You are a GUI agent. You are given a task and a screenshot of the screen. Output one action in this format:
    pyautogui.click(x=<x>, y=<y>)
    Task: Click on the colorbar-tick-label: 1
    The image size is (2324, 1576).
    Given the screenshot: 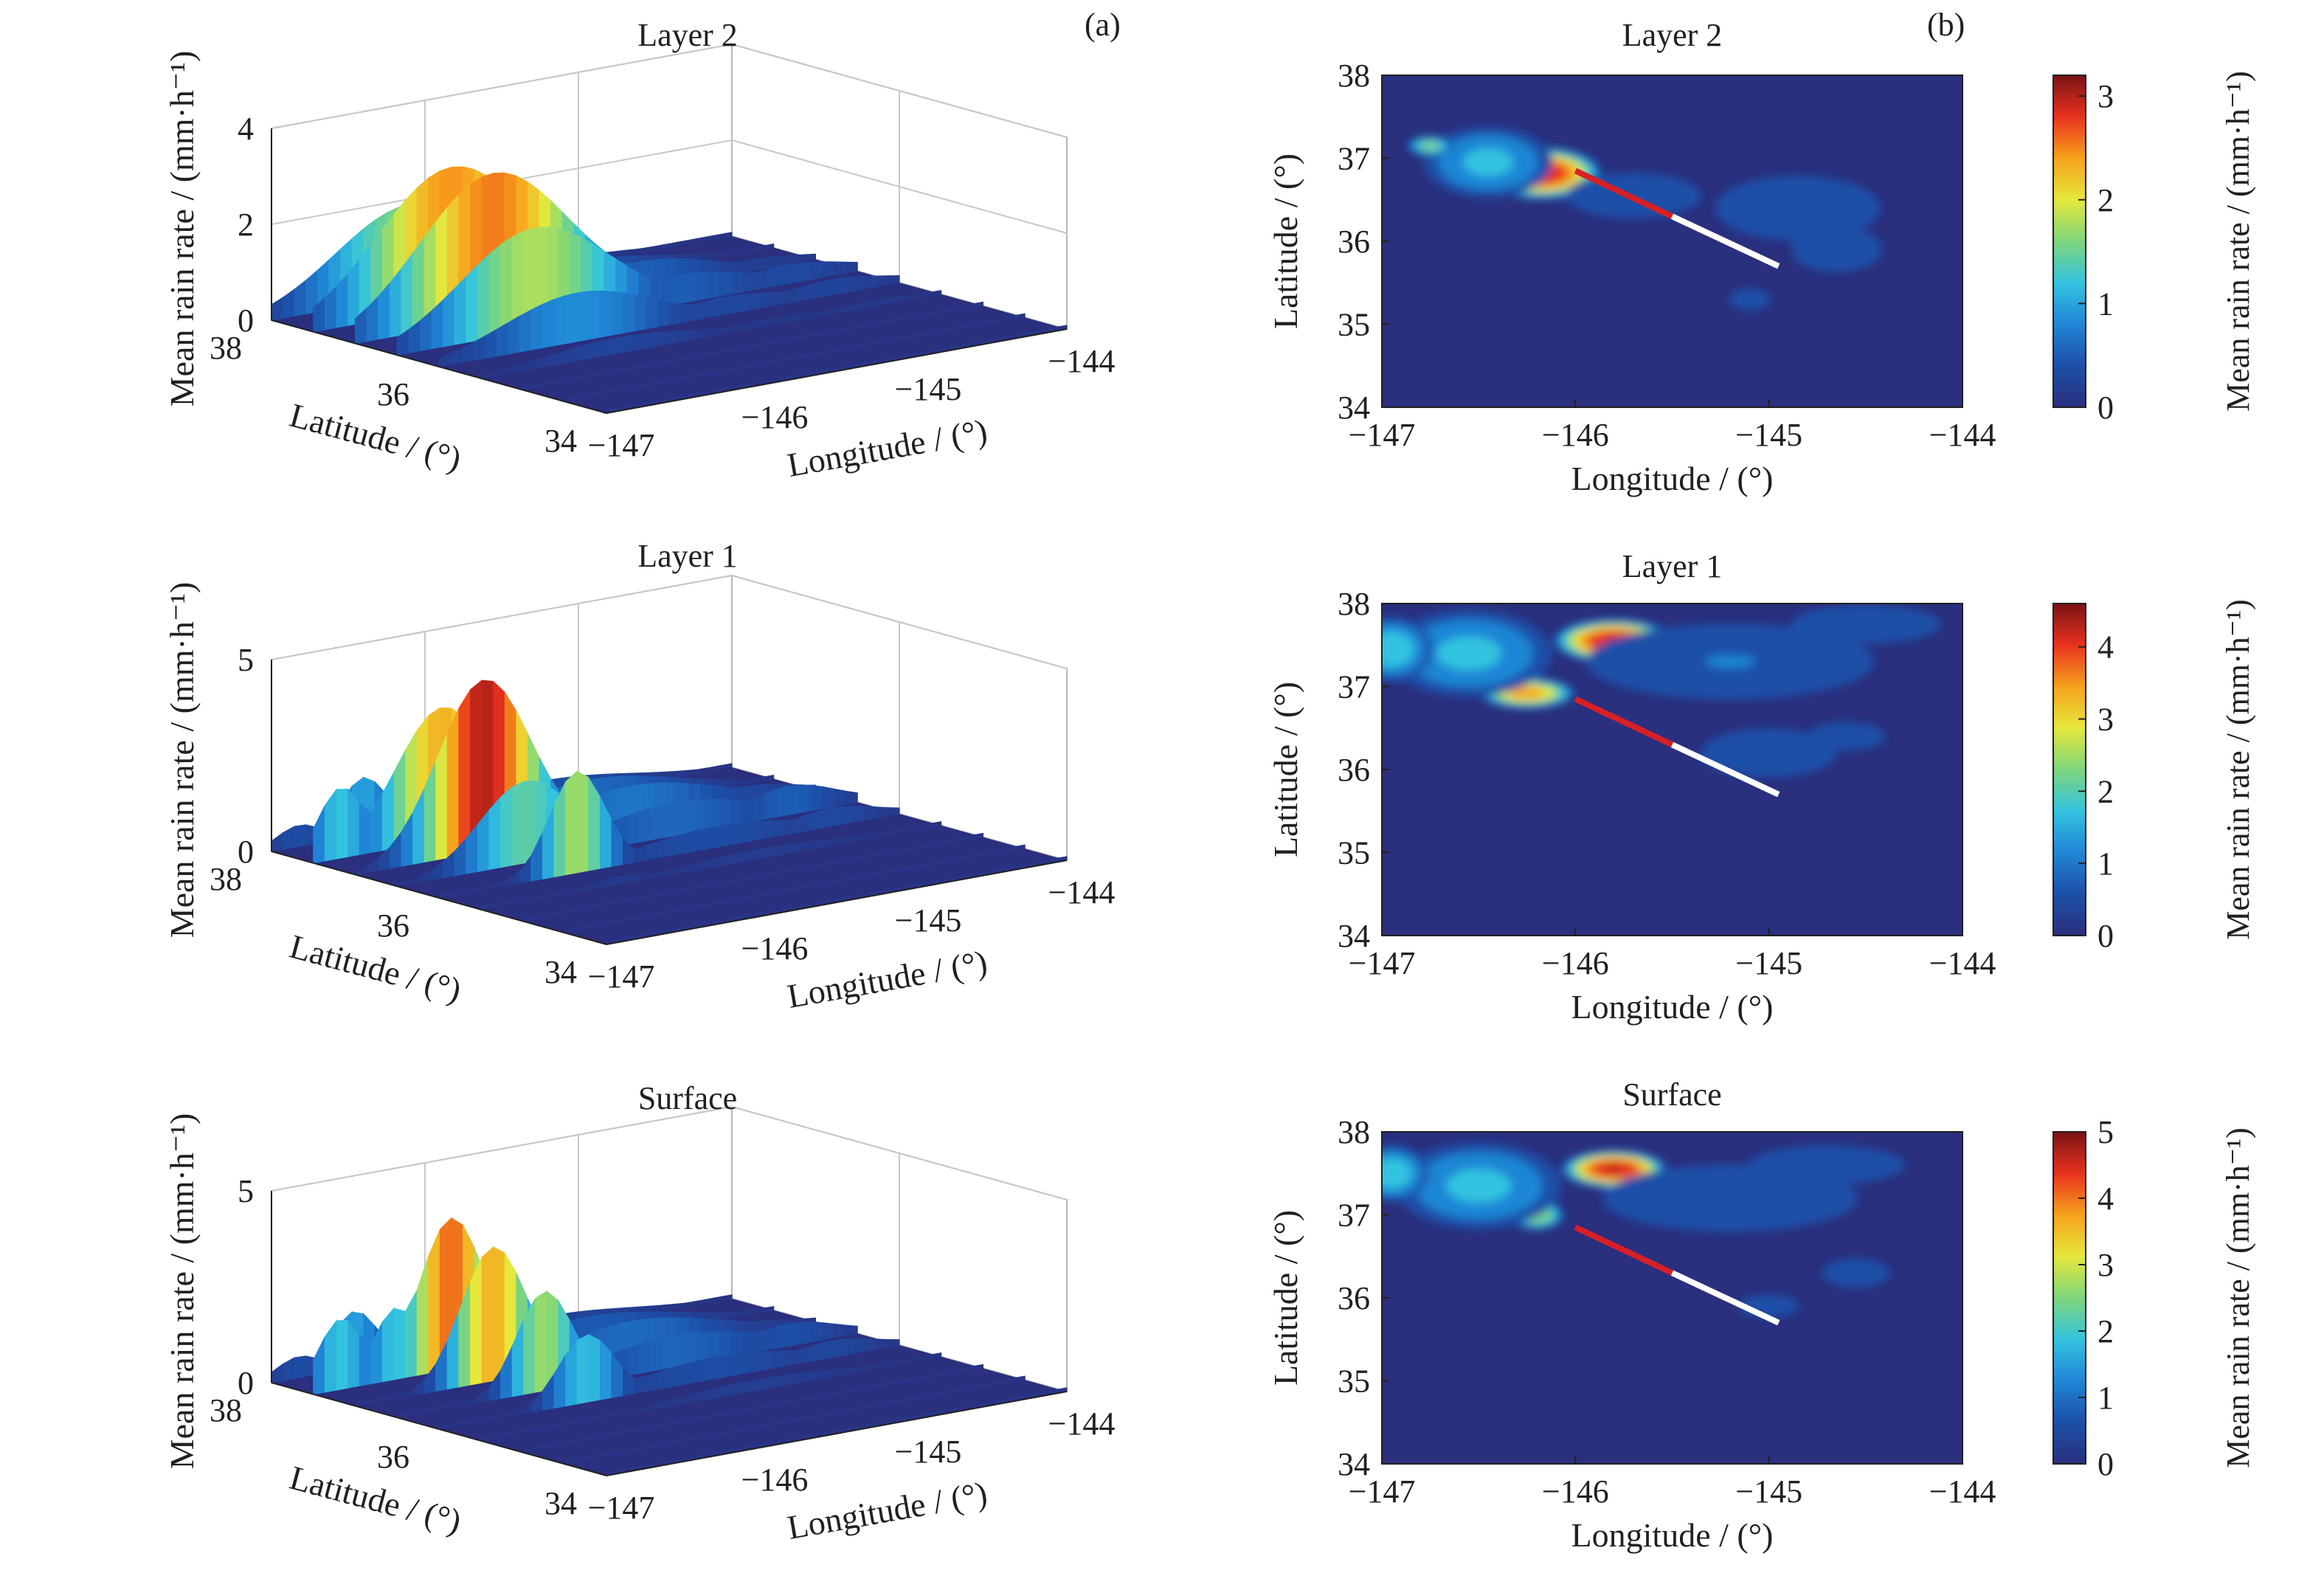 What is the action you would take?
    pyautogui.click(x=2106, y=864)
    